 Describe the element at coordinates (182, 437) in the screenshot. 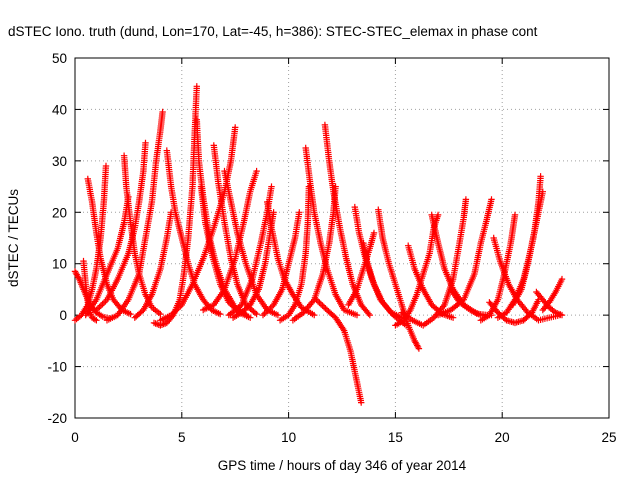

I see `x-tick-label: 5` at that location.